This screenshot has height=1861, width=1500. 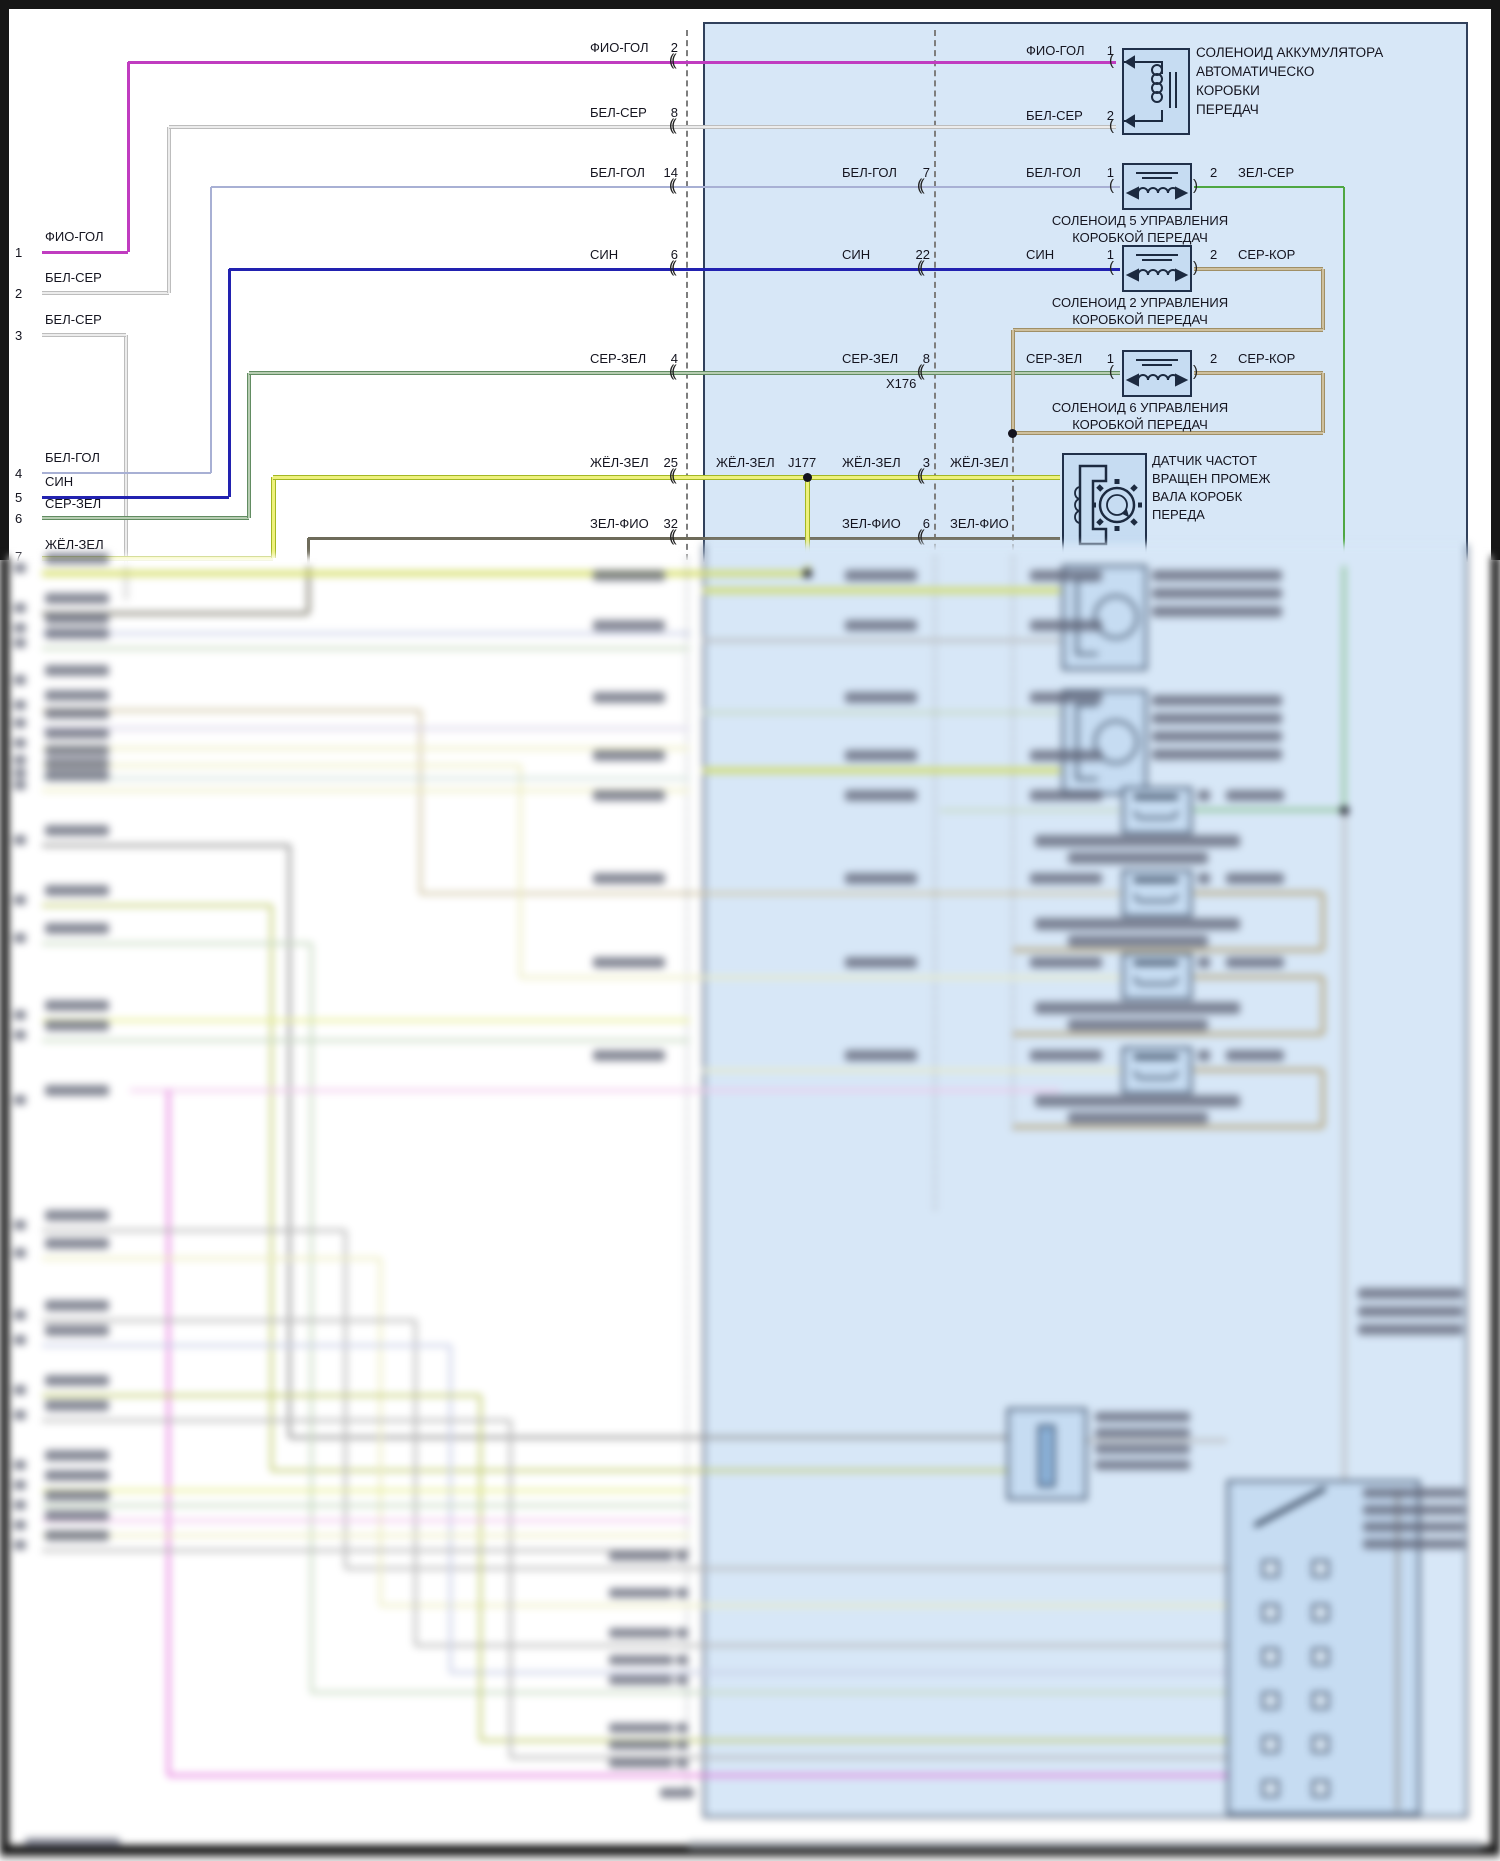 What do you see at coordinates (886, 523) in the screenshot?
I see `wire-label: ЗЕЛ-ФИО 6` at bounding box center [886, 523].